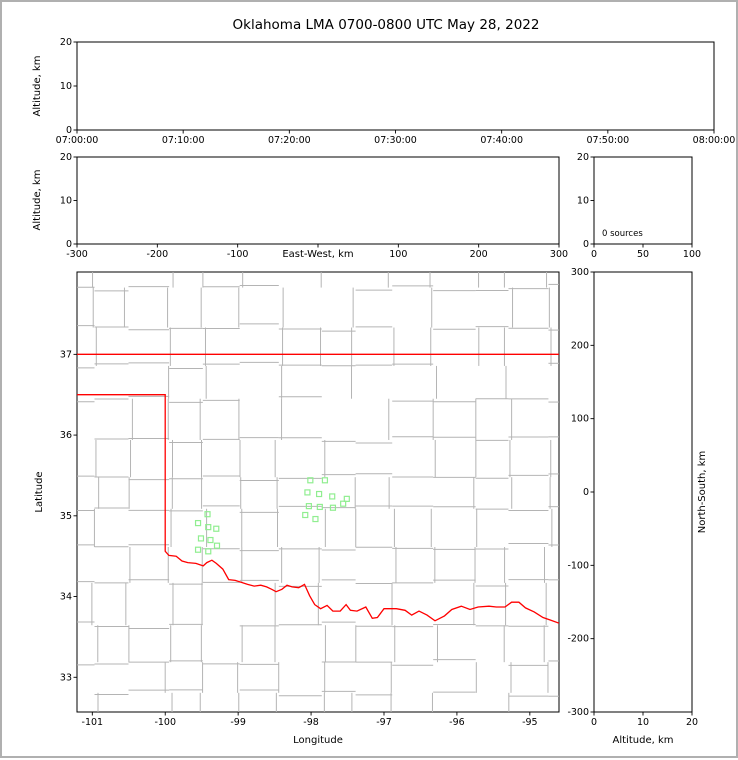  What do you see at coordinates (643, 254) in the screenshot?
I see `x-tick-label: 50` at bounding box center [643, 254].